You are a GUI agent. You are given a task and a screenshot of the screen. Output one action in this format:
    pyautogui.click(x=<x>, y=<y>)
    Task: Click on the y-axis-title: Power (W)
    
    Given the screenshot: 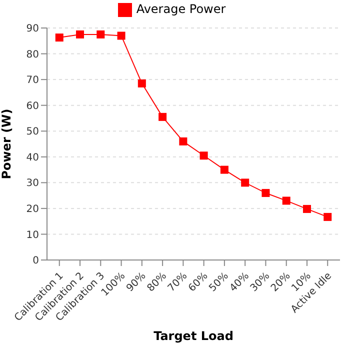 What is the action you would take?
    pyautogui.click(x=7, y=144)
    